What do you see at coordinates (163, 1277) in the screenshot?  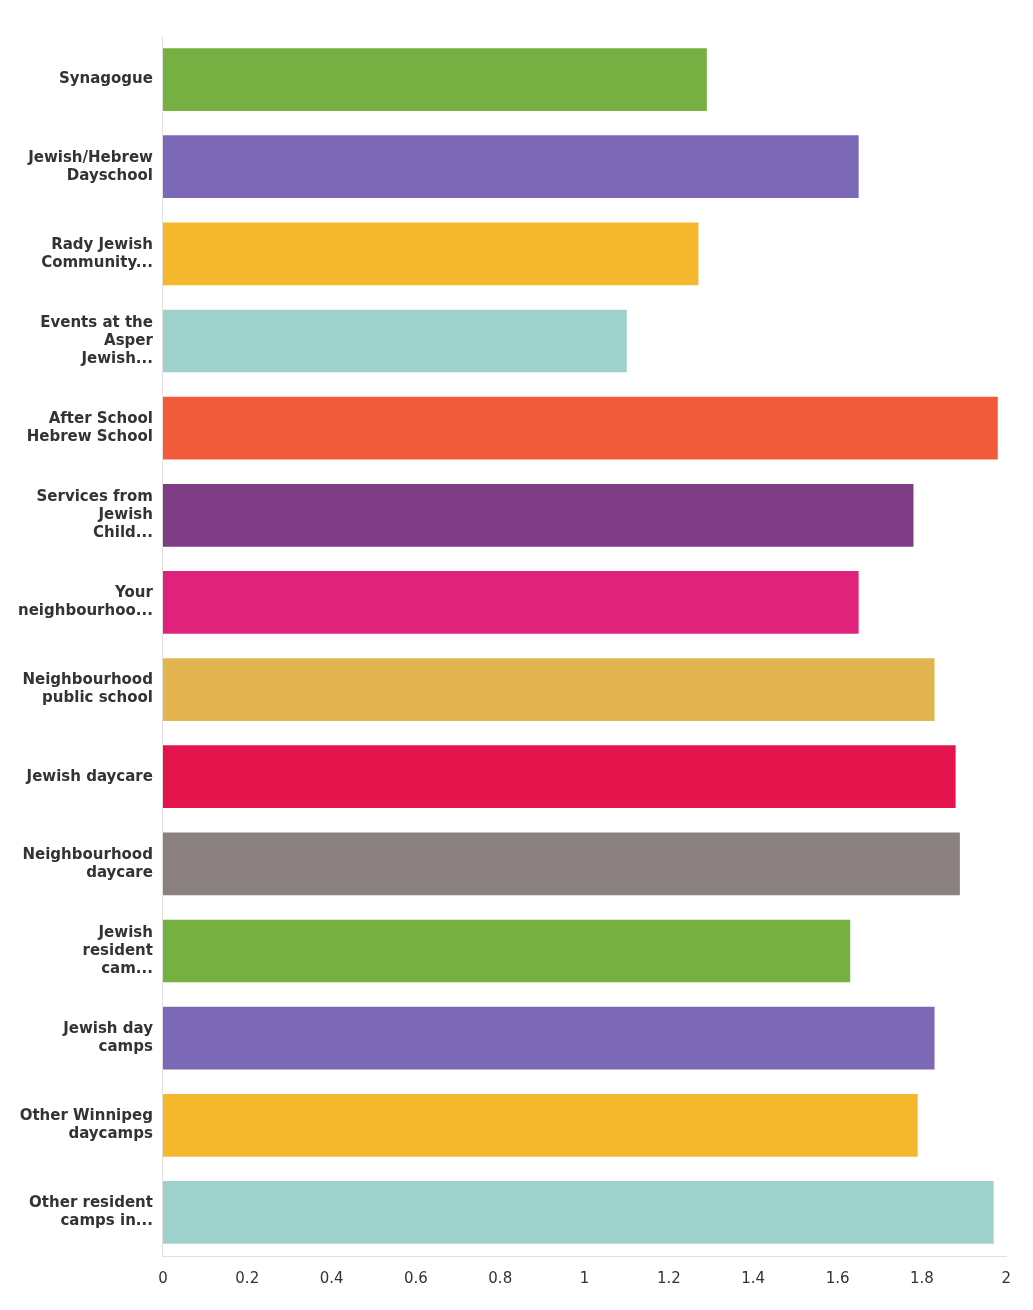 I see `x-tick-label: 0` at bounding box center [163, 1277].